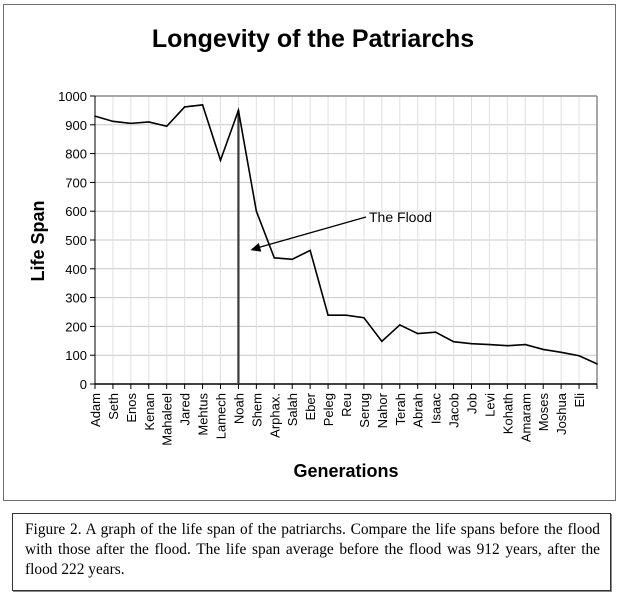  Describe the element at coordinates (185, 409) in the screenshot. I see `x-tick-label: Jared` at that location.